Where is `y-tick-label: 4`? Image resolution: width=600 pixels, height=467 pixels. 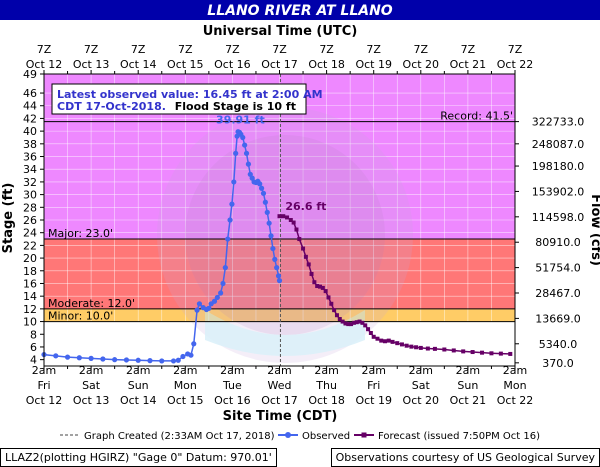 y-tick-label: 4 is located at coordinates (33, 360).